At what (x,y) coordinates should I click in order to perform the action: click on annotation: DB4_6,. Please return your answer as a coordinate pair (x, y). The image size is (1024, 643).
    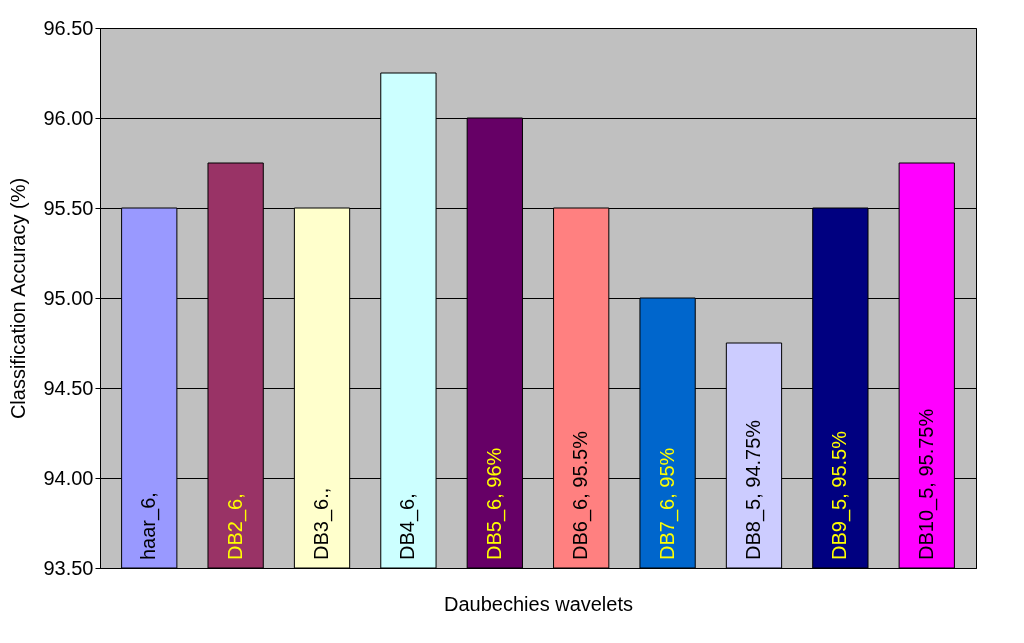
    Looking at the image, I should click on (408, 526).